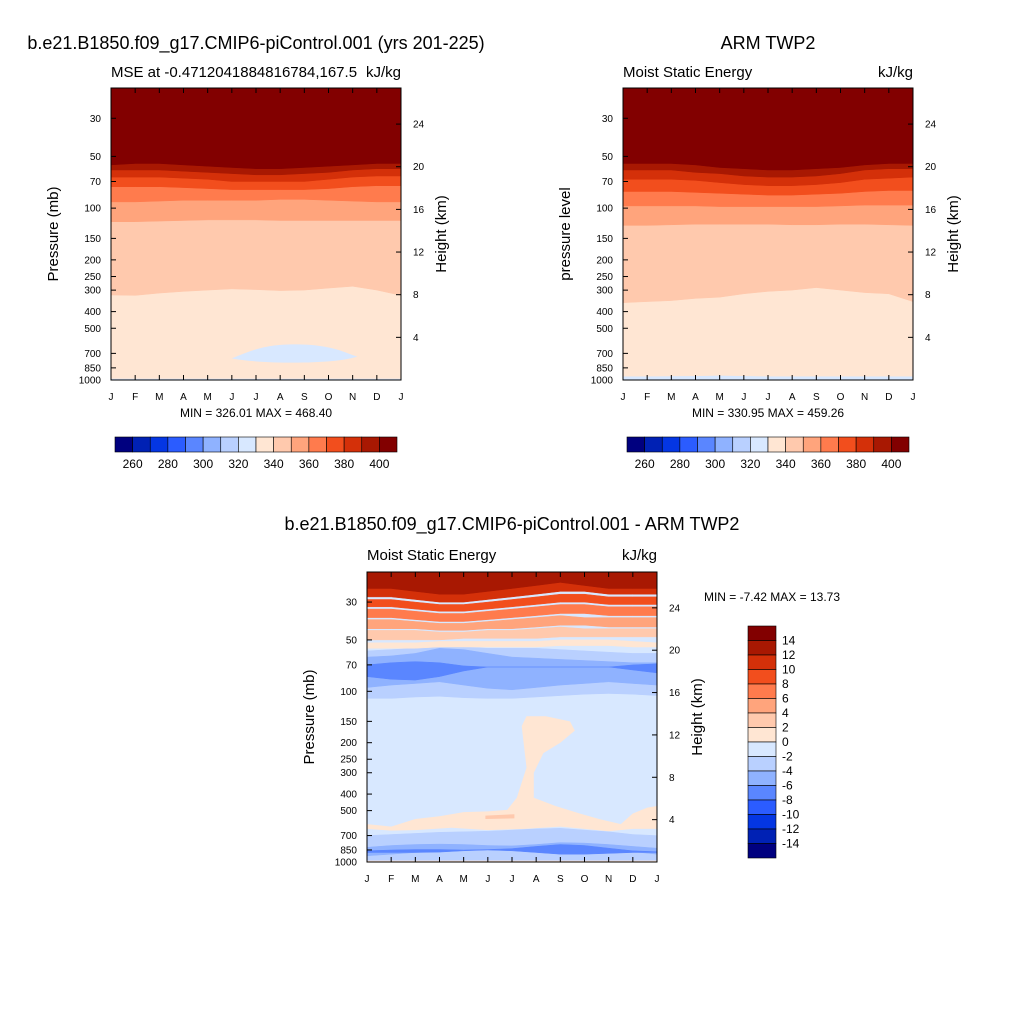 The height and width of the screenshot is (1024, 1024). I want to click on colorbar-label: 280, so click(680, 464).